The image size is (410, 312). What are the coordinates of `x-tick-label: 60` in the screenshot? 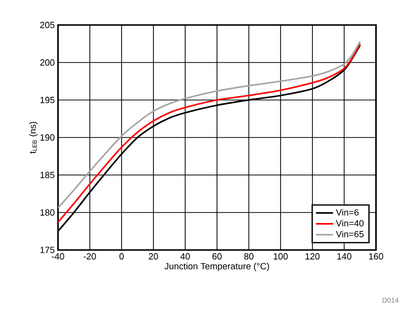 It's located at (217, 256).